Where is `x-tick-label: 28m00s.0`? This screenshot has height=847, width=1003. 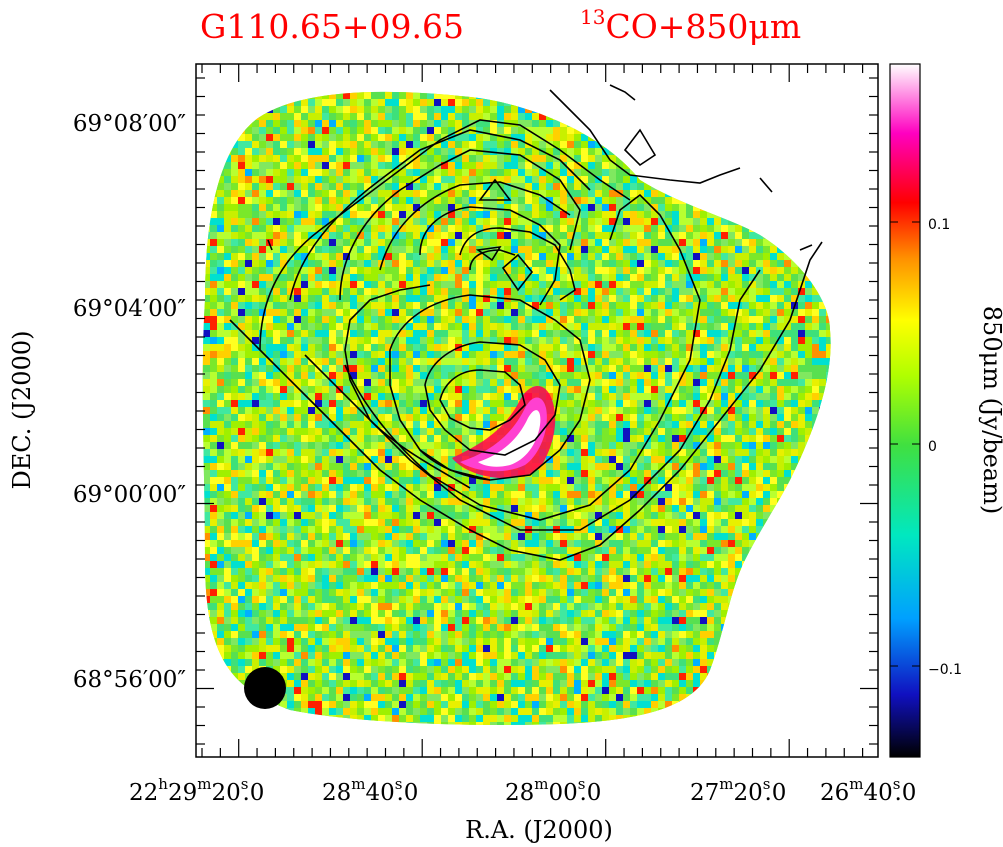
x-tick-label: 28m00s.0 is located at coordinates (553, 790).